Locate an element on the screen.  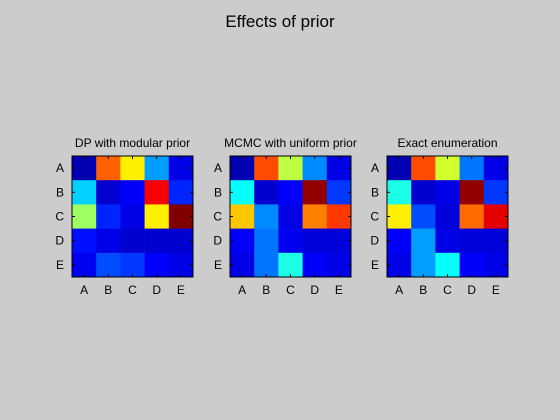
panel-title: MCMC with uniform prior is located at coordinates (290, 143).